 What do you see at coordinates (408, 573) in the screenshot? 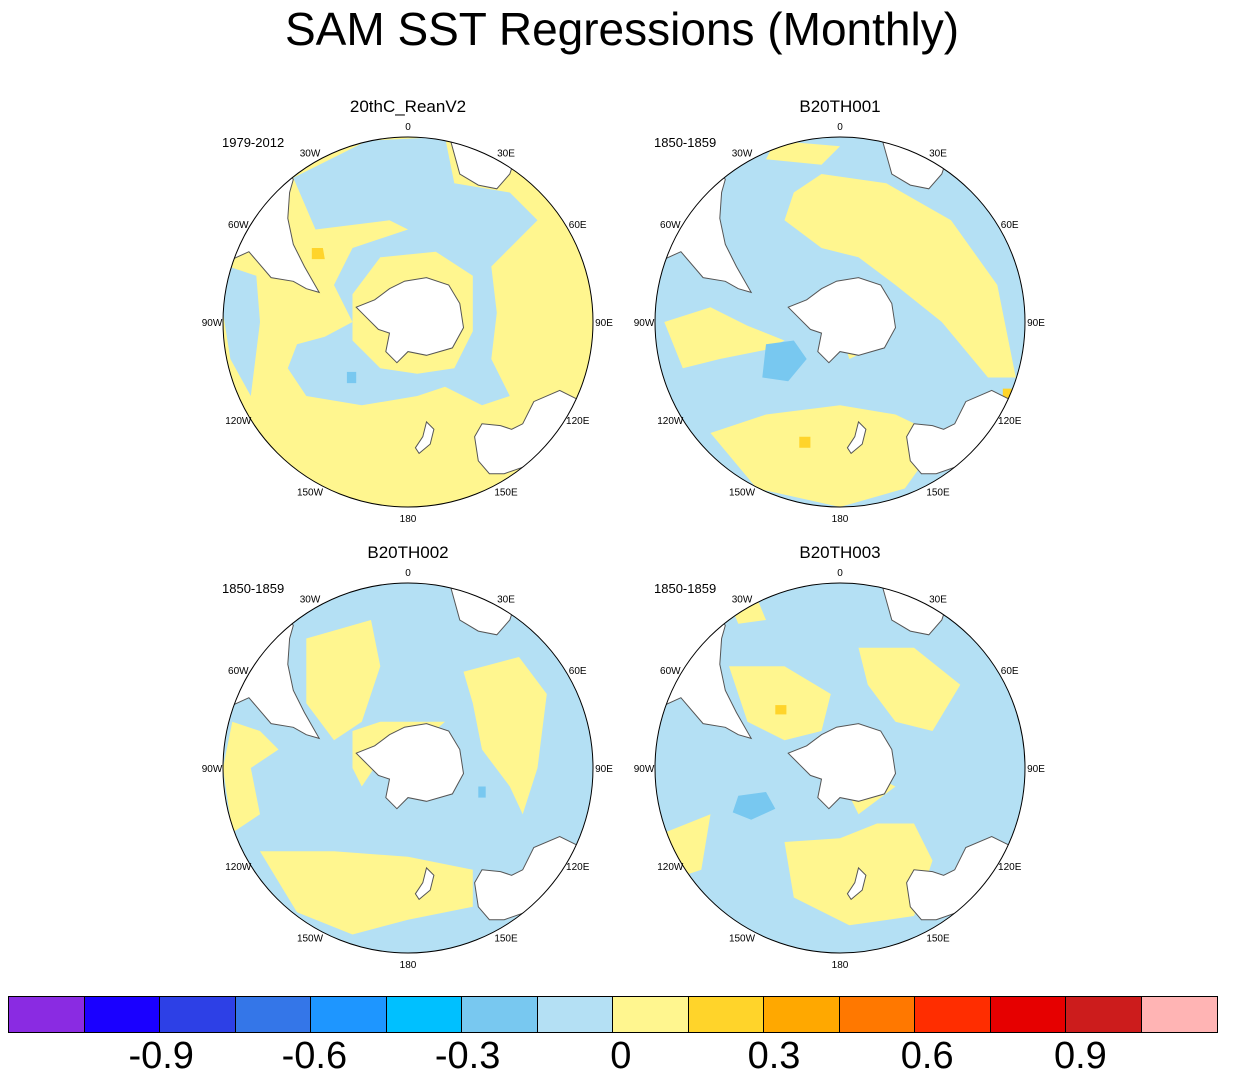
I see `longitude-label: 0` at bounding box center [408, 573].